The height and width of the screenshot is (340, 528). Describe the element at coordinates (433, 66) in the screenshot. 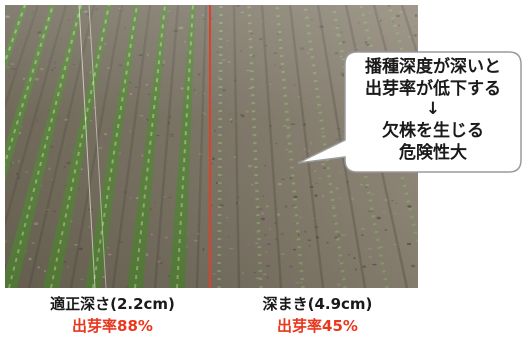

I see `callout-line-1: 播種深度が深いと` at that location.